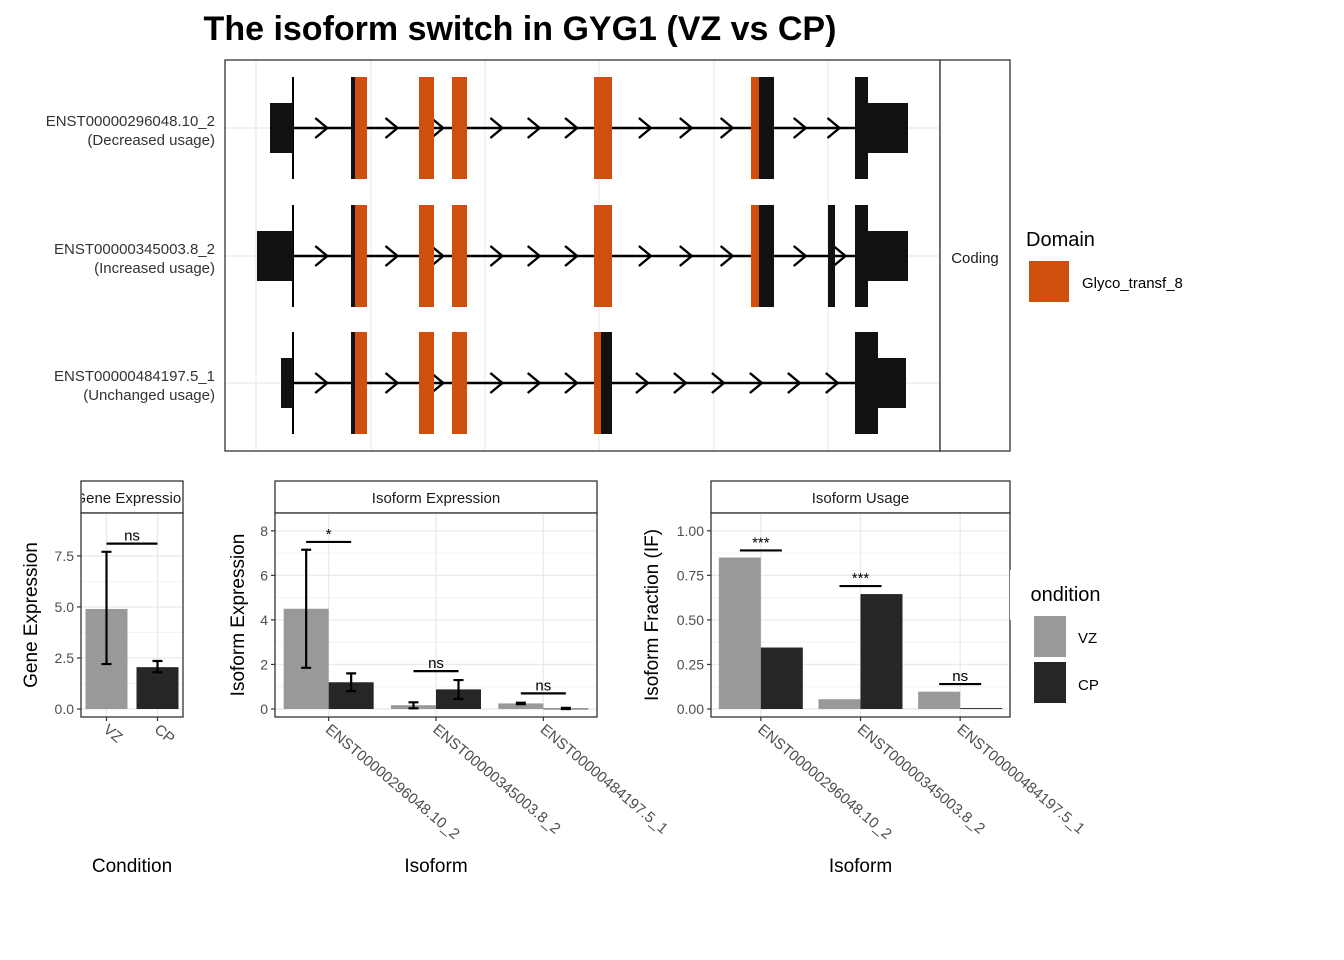 The image size is (1344, 960). I want to click on domain-legend-swatch, so click(1049, 281).